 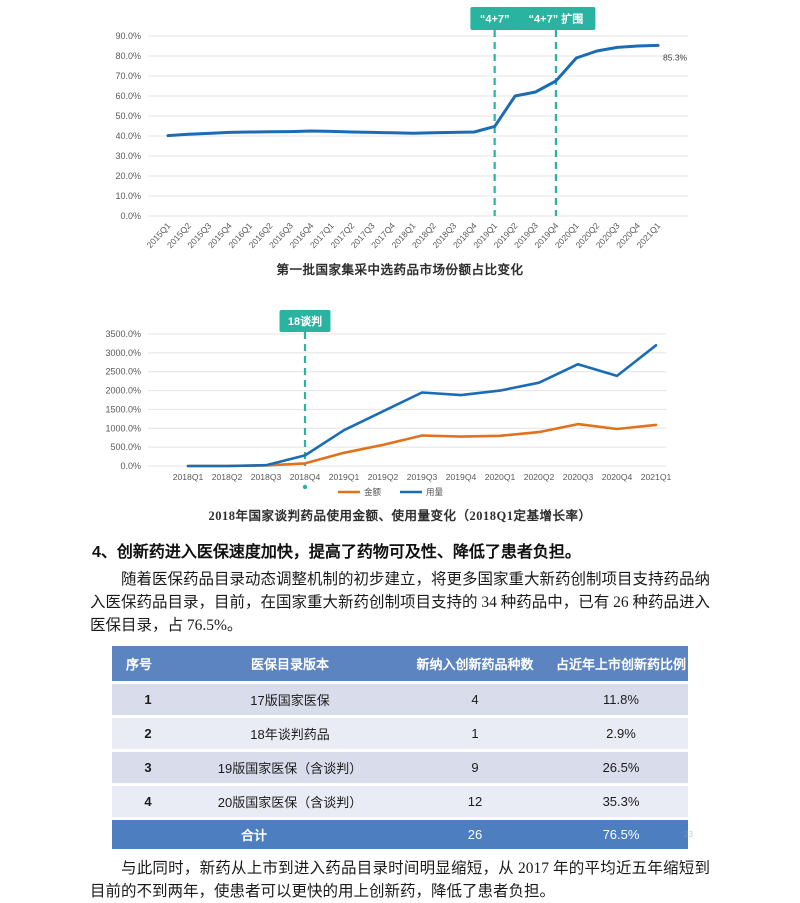 What do you see at coordinates (383, 477) in the screenshot?
I see `x-tick-label: 2019Q2` at bounding box center [383, 477].